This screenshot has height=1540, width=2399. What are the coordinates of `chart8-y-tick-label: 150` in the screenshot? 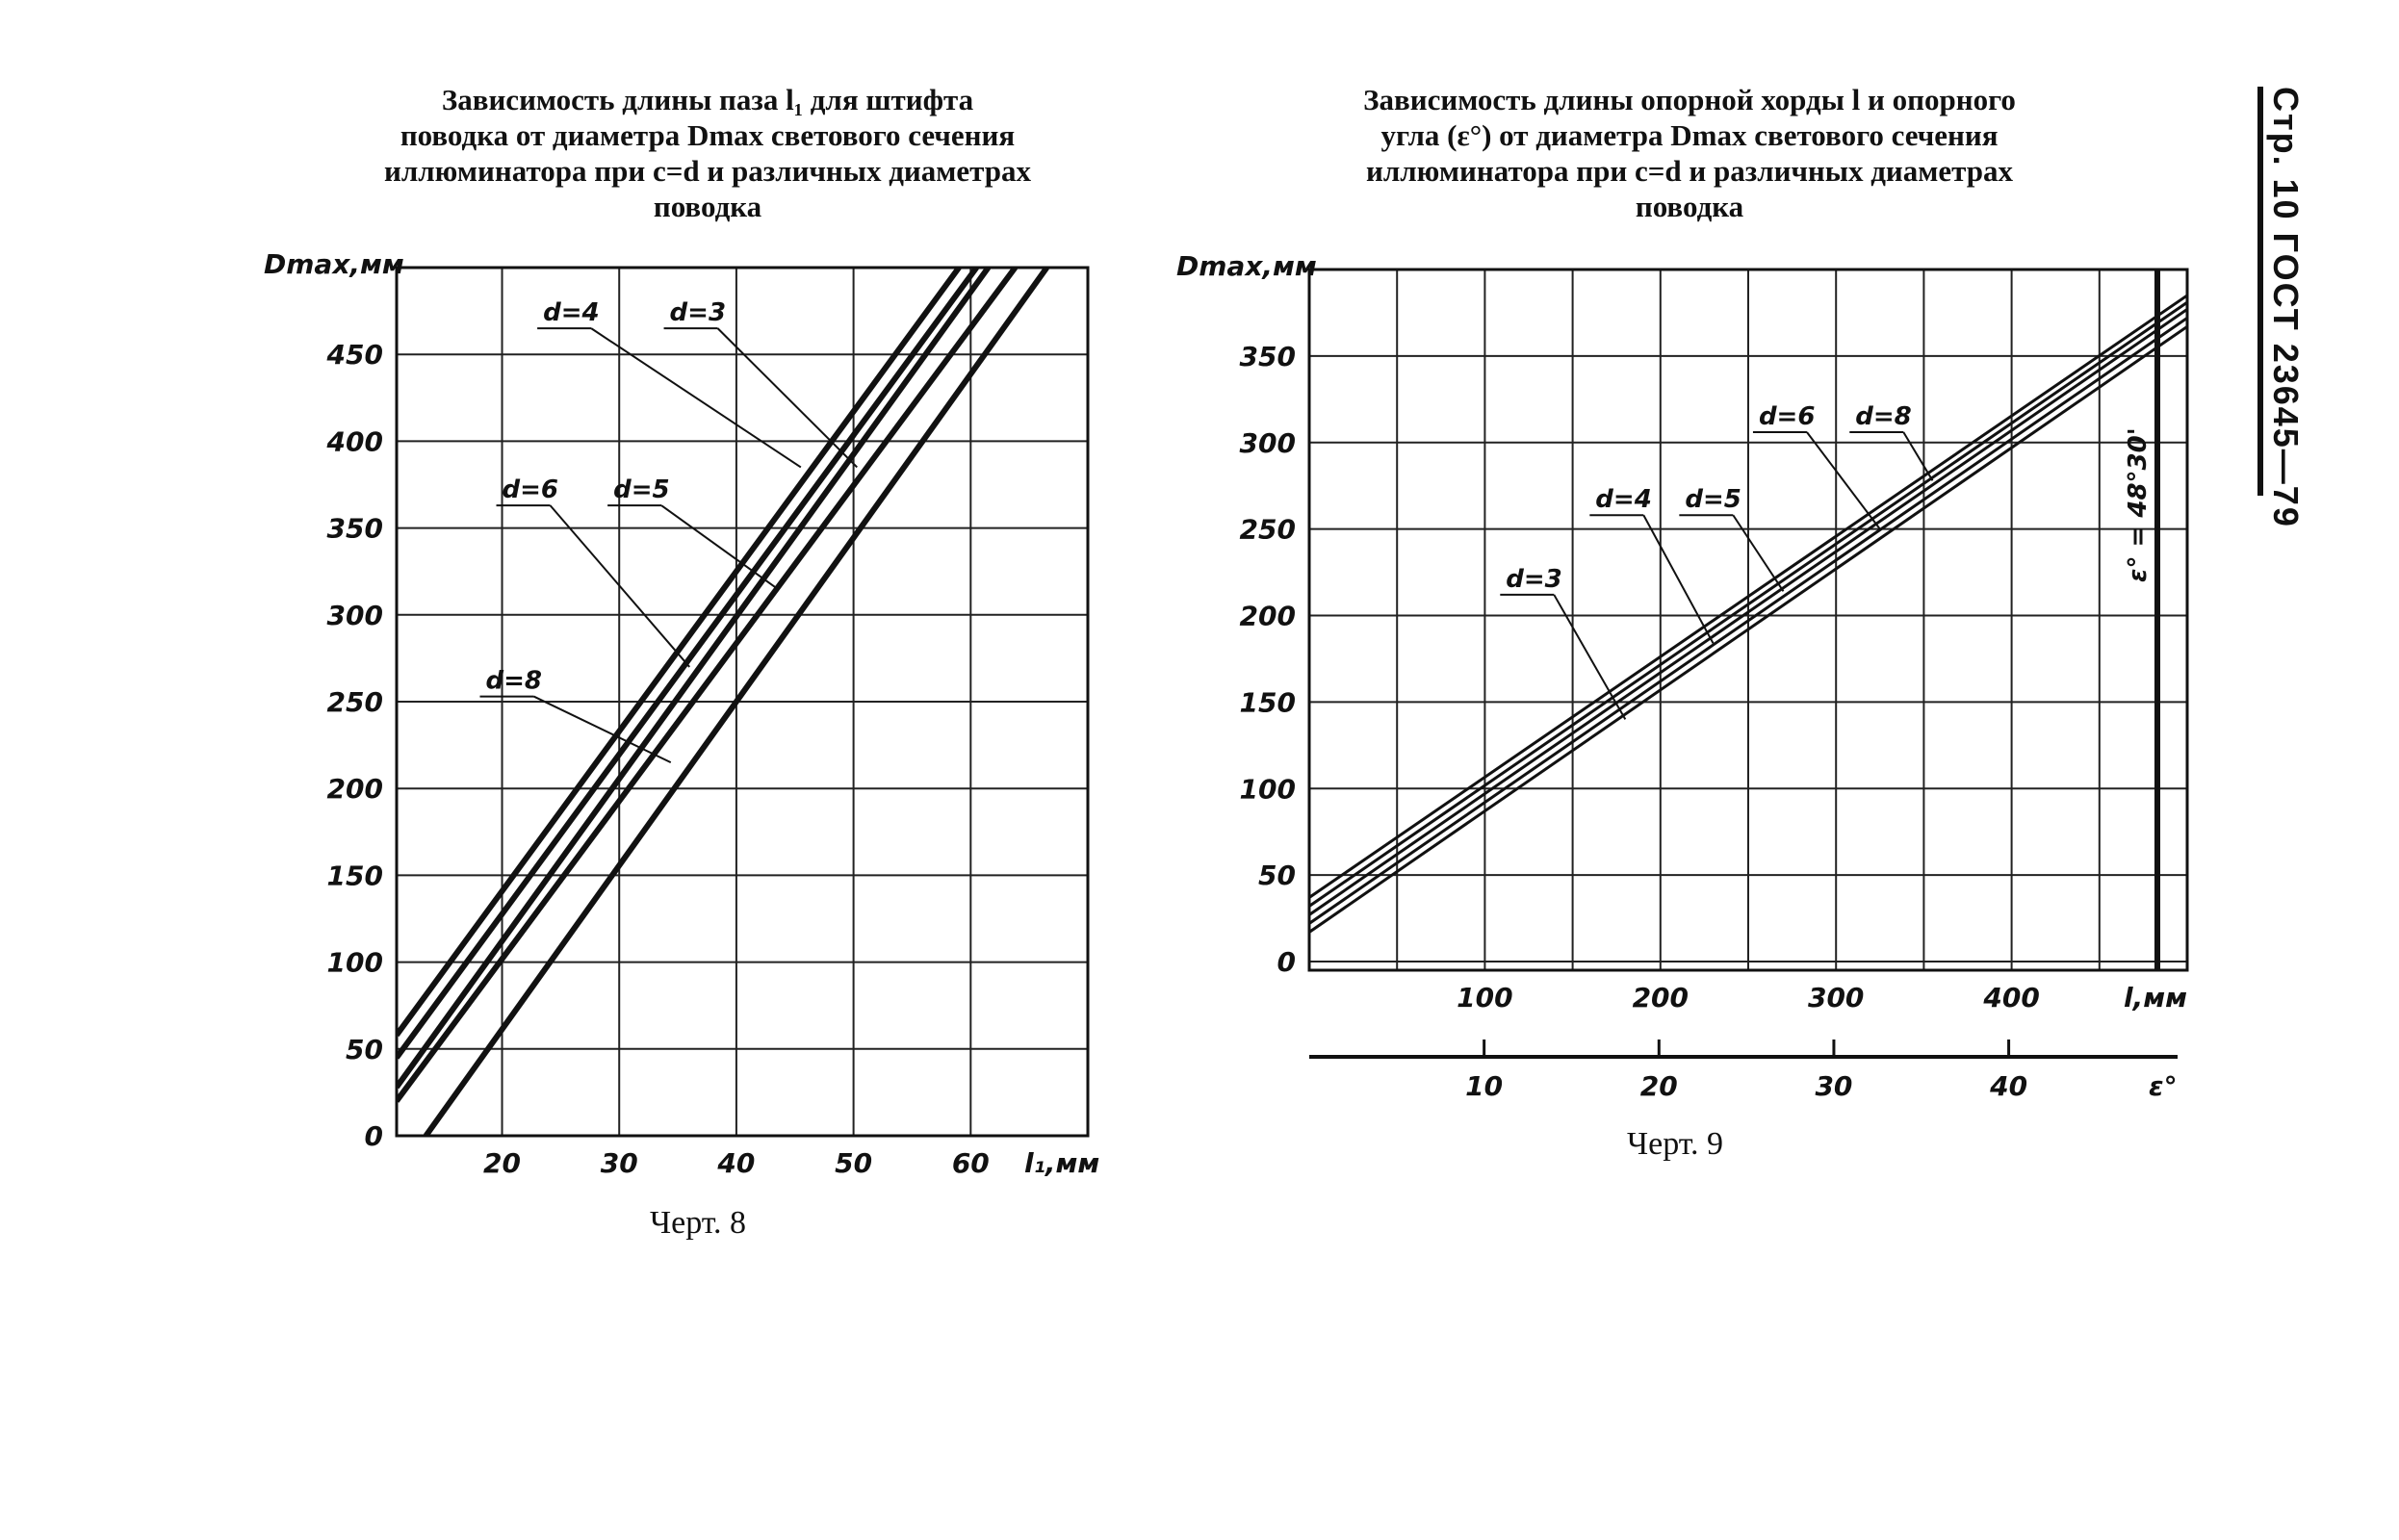 It's located at (355, 875).